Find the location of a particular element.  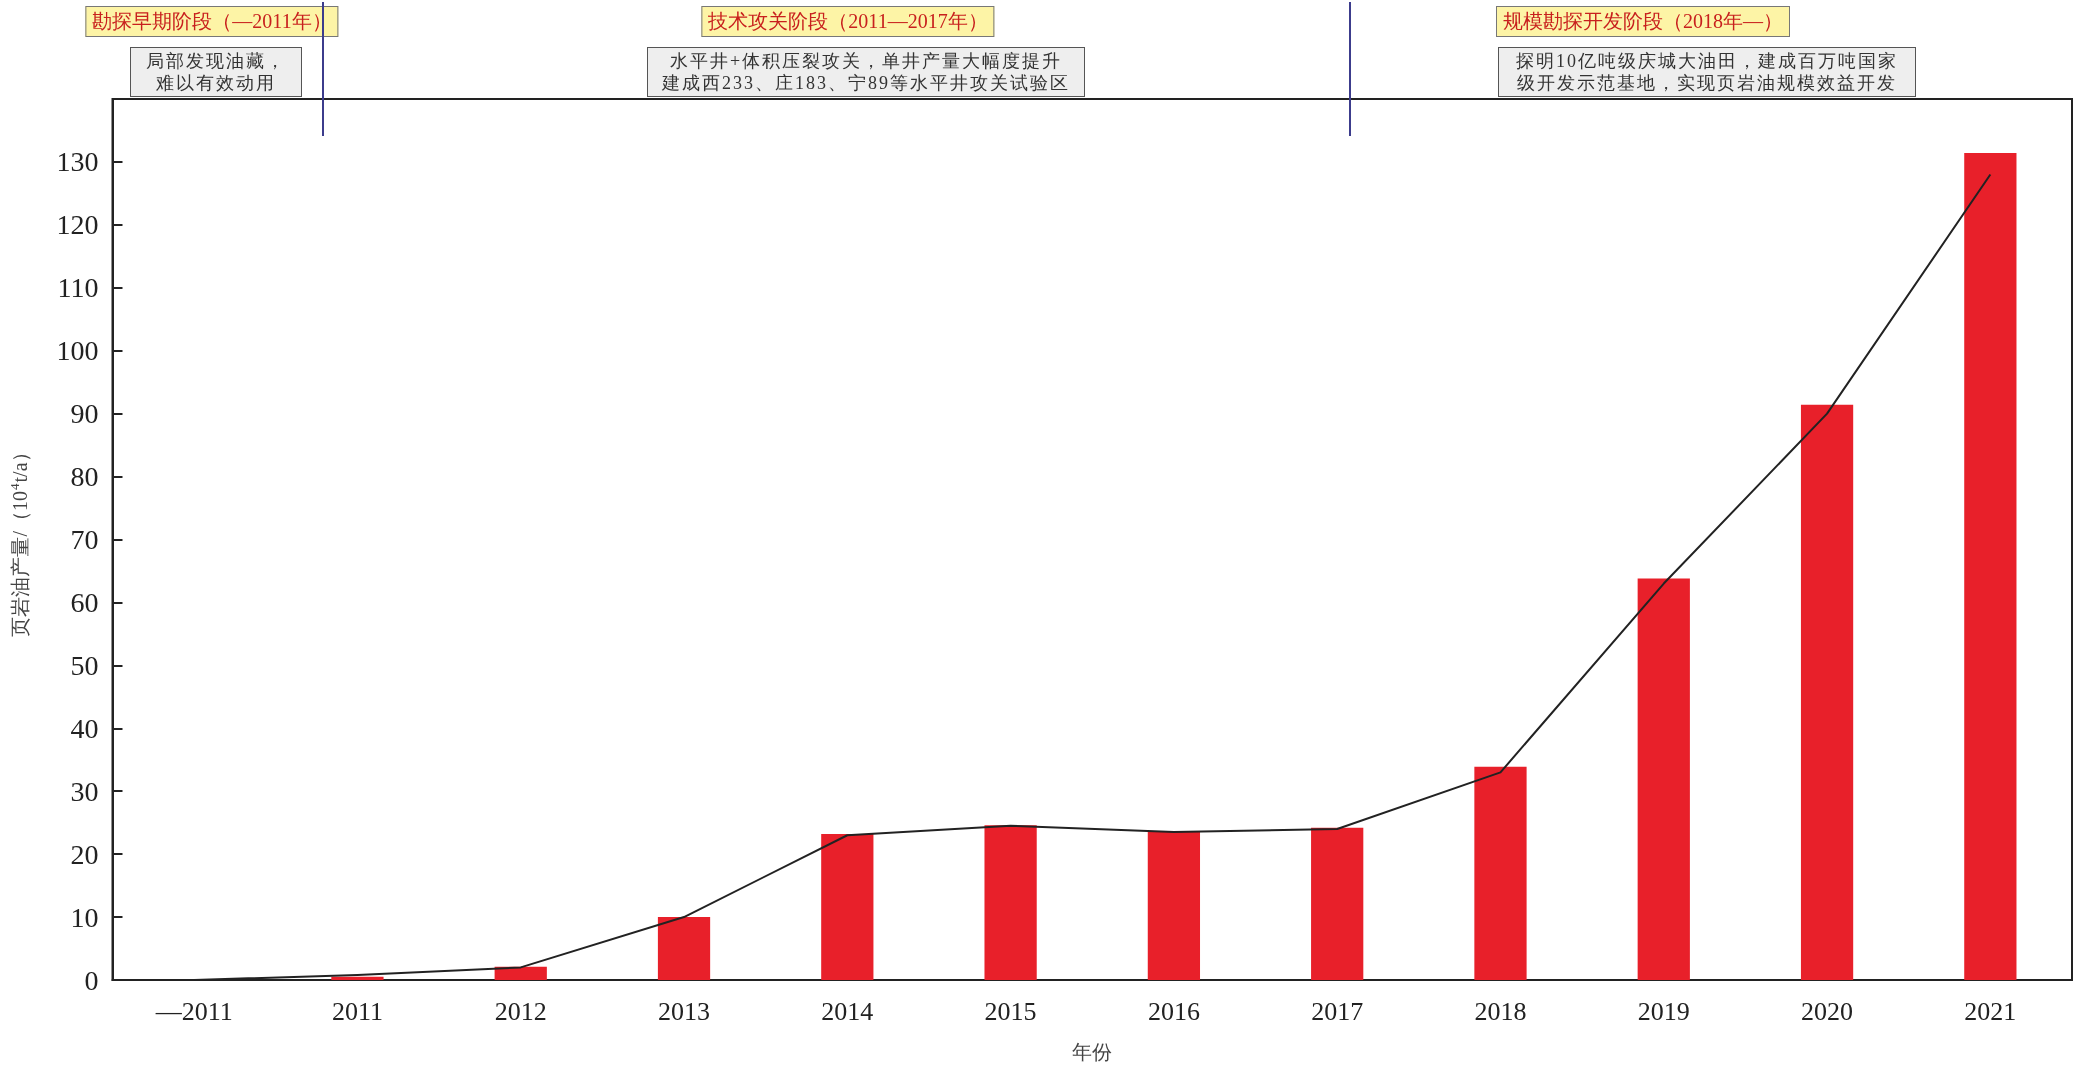

x-tick-label: —2011 is located at coordinates (193, 1011).